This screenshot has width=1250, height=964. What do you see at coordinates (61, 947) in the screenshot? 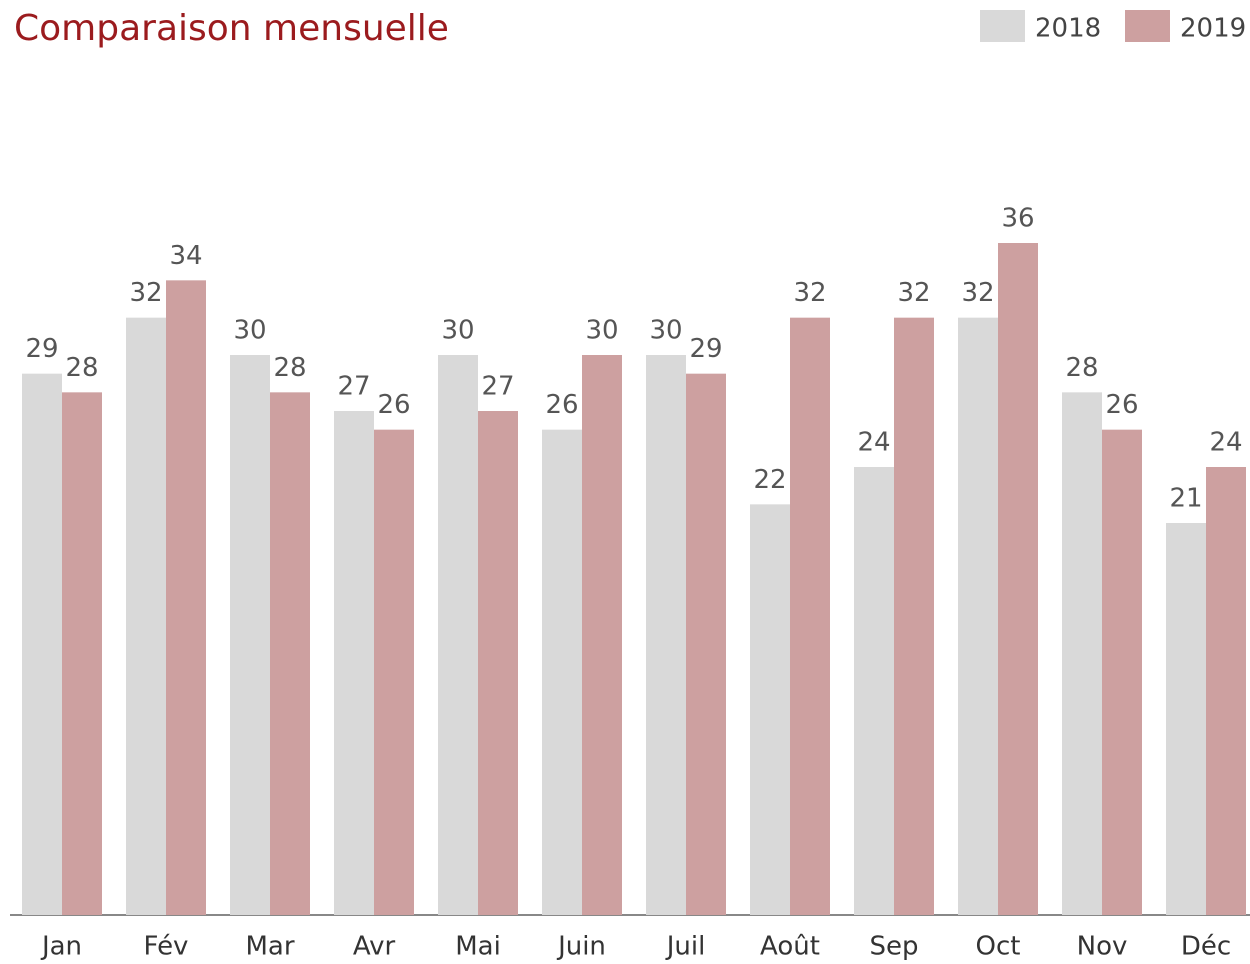
I see `x-tick-label: Jan` at bounding box center [61, 947].